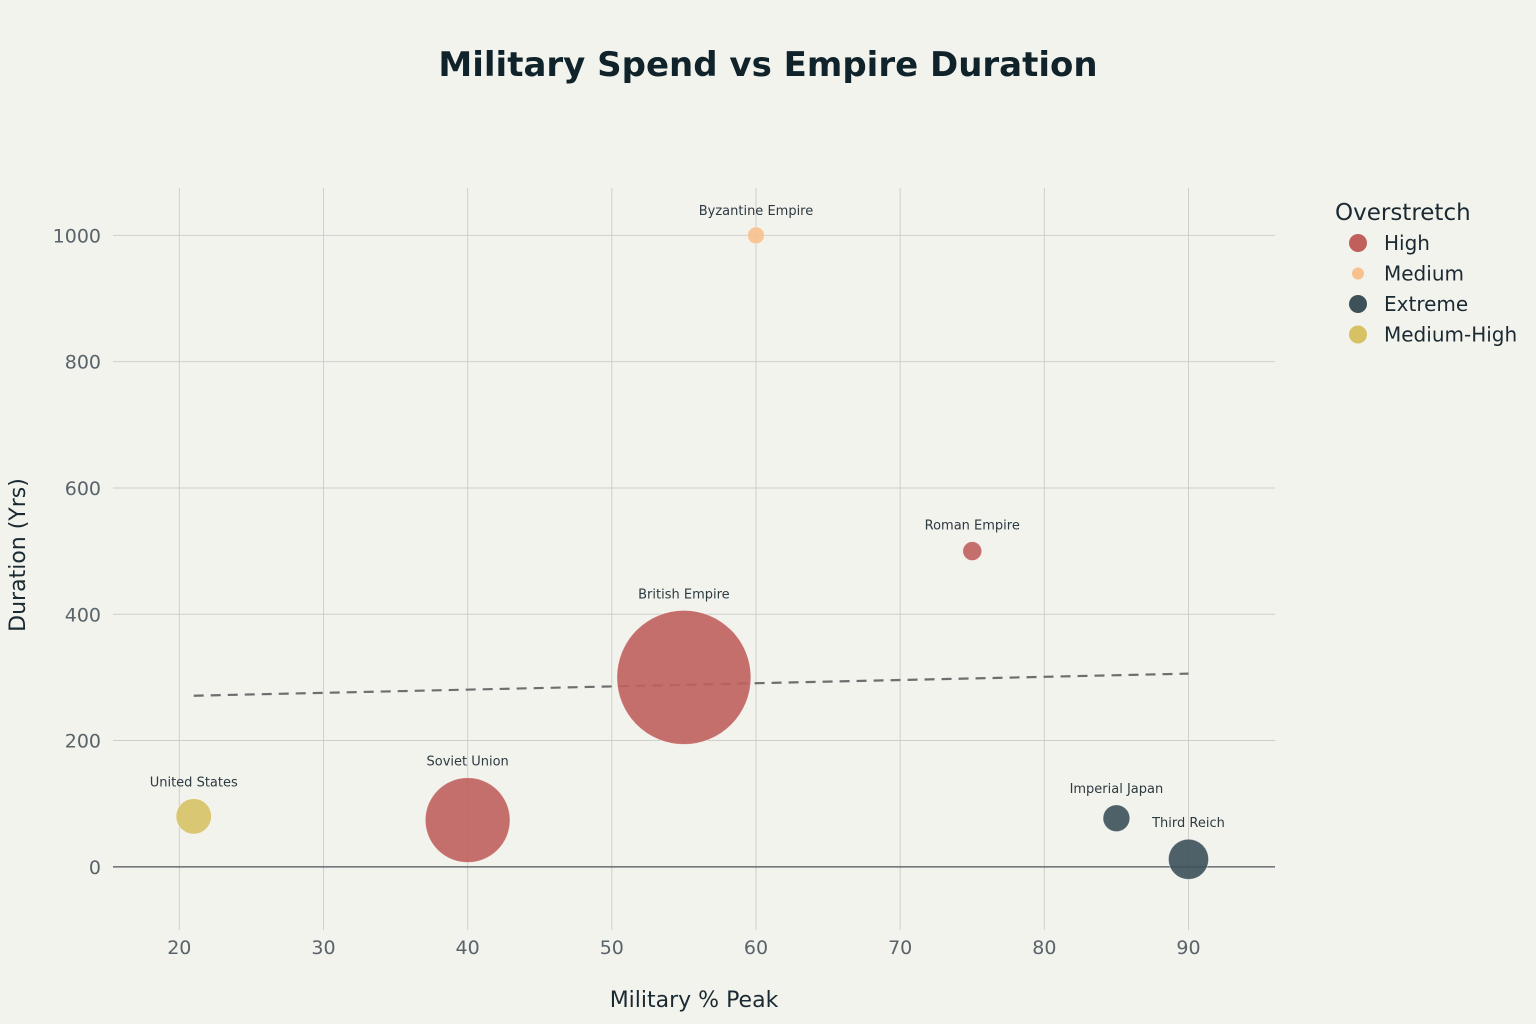 Image resolution: width=1536 pixels, height=1024 pixels. I want to click on y-axis-ticks: 0 200 400 600 800 1000, so click(77, 551).